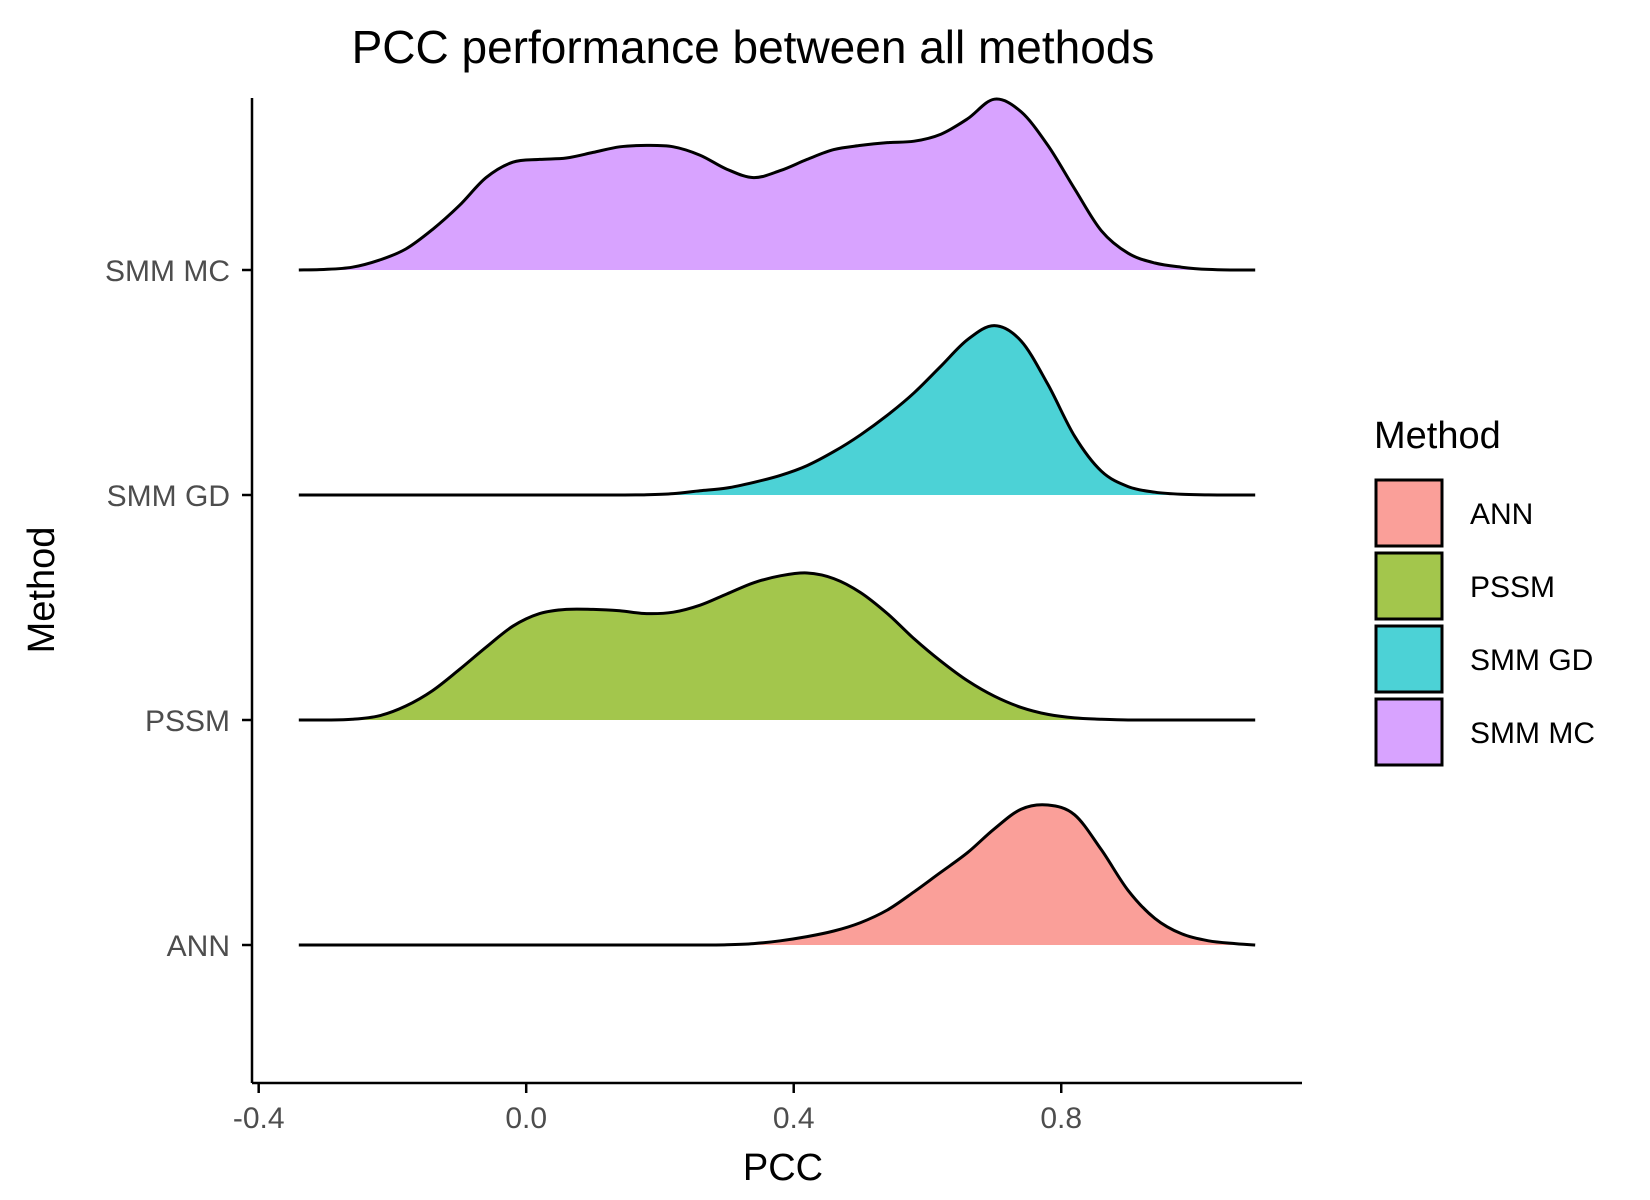 The image size is (1650, 1200). I want to click on ridge-area-smm-gd, so click(777, 410).